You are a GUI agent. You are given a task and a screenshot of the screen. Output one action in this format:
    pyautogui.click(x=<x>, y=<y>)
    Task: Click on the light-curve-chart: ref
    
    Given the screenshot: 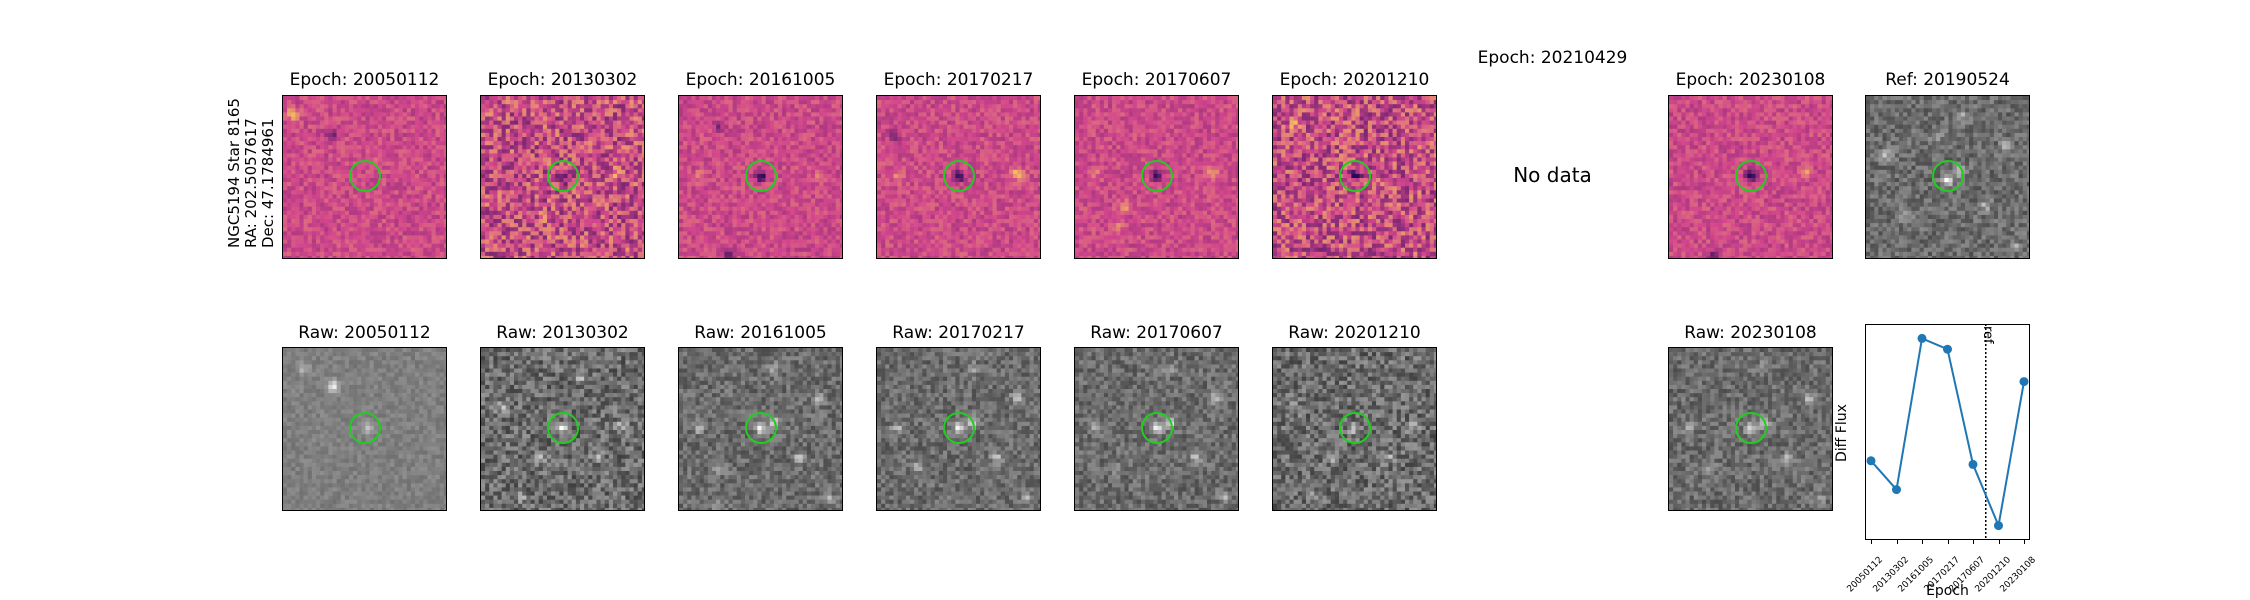 What is the action you would take?
    pyautogui.click(x=1947, y=432)
    